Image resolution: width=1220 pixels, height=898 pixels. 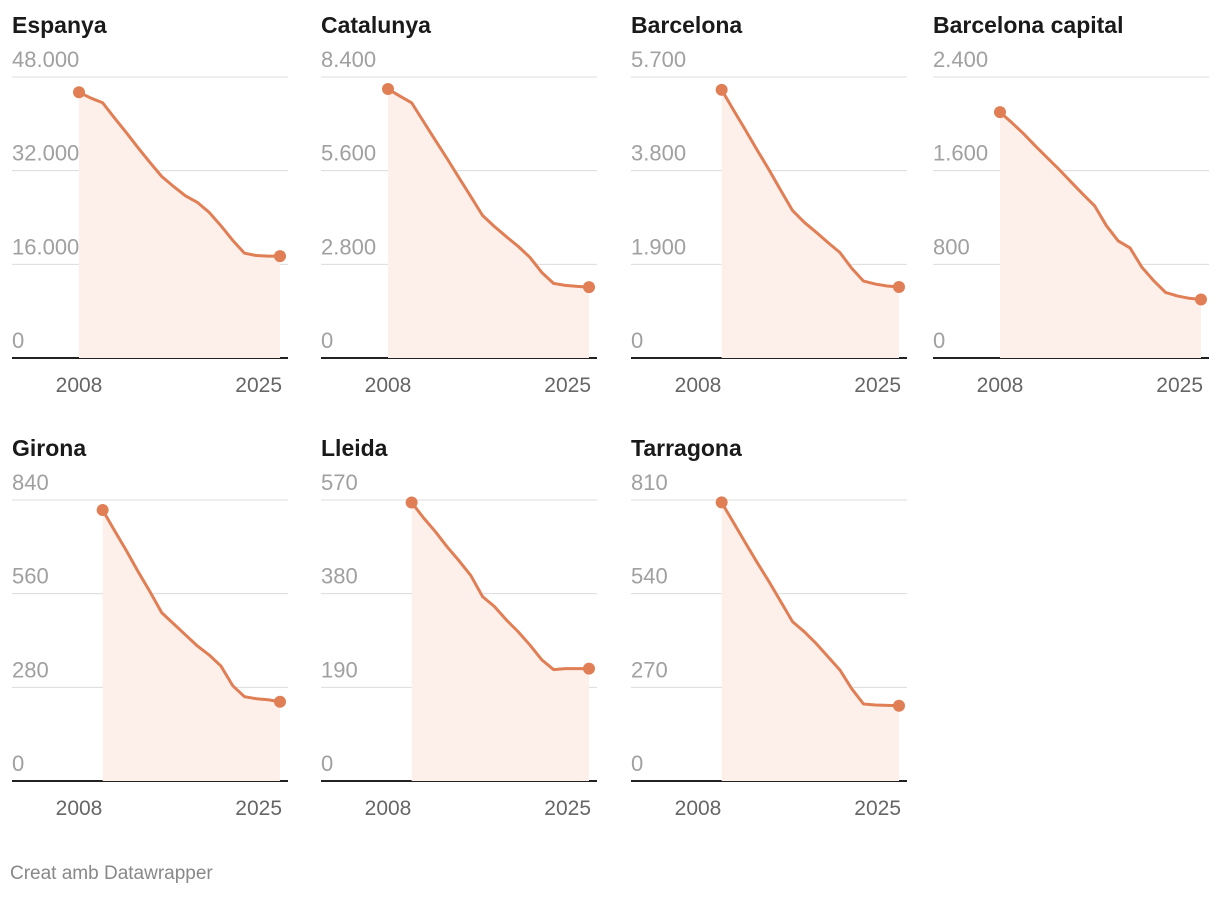 What do you see at coordinates (1028, 25) in the screenshot?
I see `panel-title: Barcelona capital` at bounding box center [1028, 25].